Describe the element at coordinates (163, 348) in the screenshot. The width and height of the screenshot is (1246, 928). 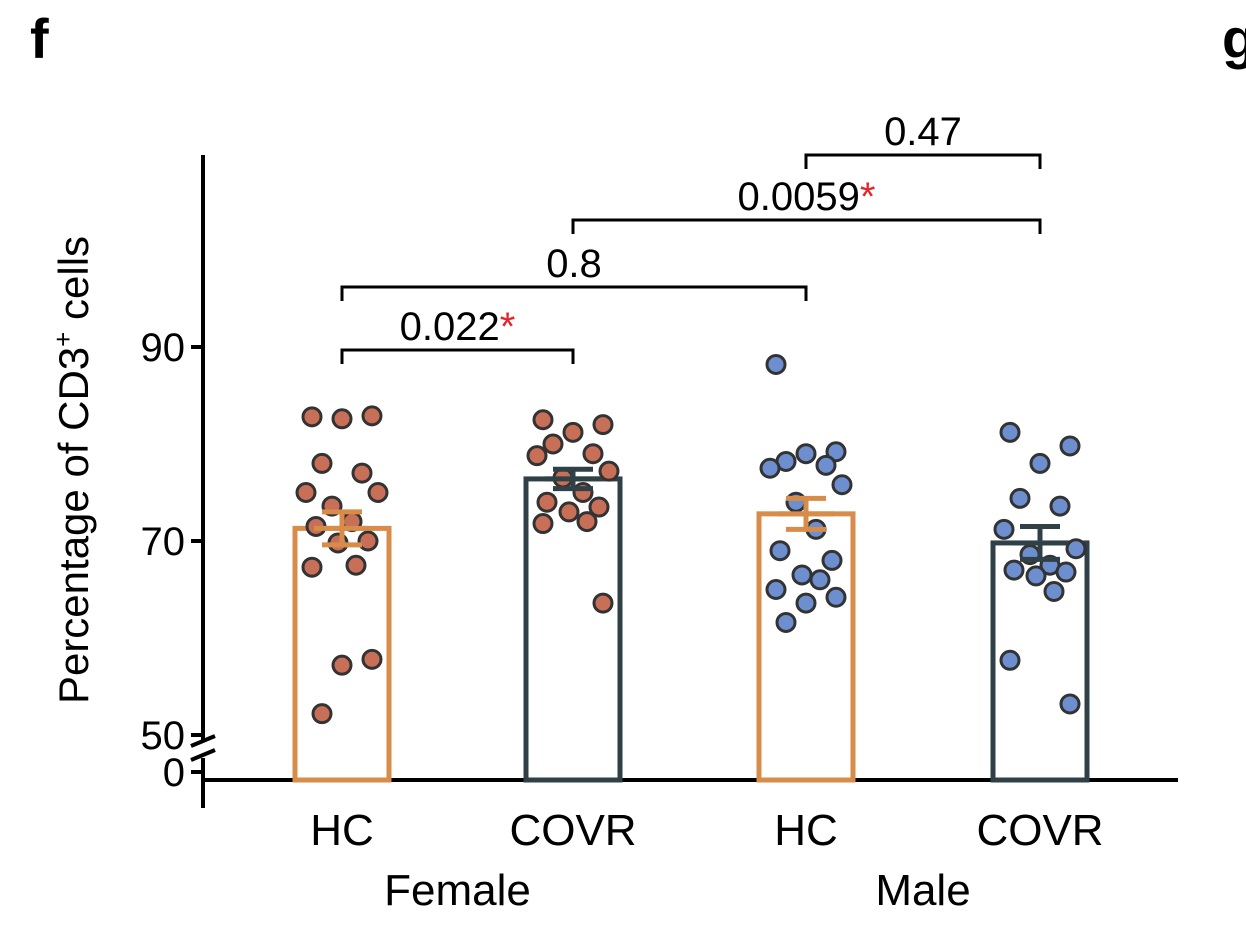
I see `y-tick-label: 90` at that location.